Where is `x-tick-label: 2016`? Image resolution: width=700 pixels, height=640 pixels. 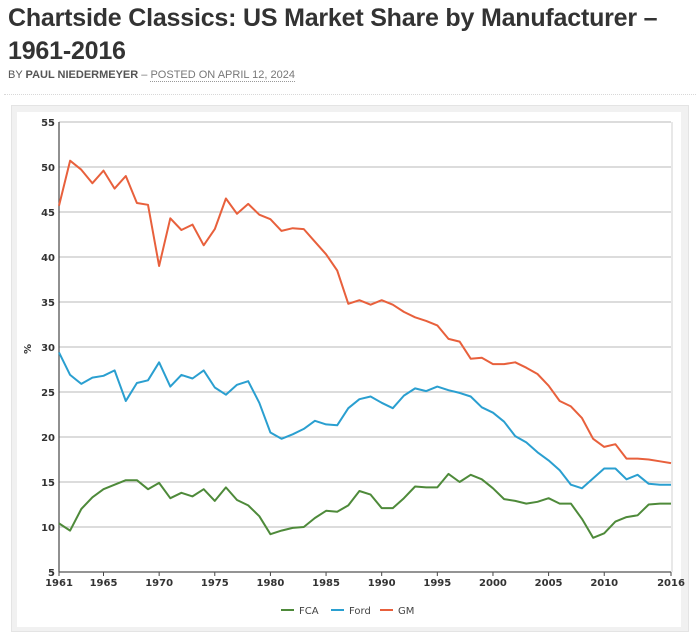
x-tick-label: 2016 is located at coordinates (671, 583).